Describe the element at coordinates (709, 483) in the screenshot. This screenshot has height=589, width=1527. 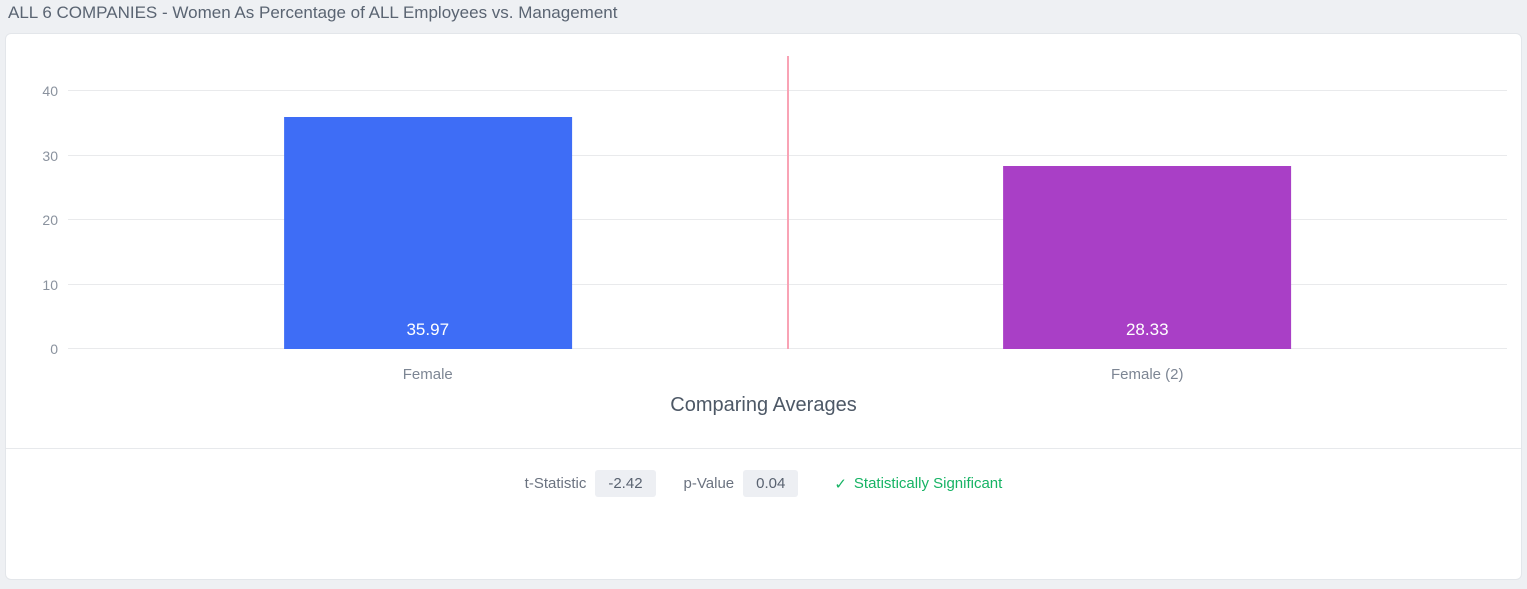
I see `p-value-label: p-Value` at that location.